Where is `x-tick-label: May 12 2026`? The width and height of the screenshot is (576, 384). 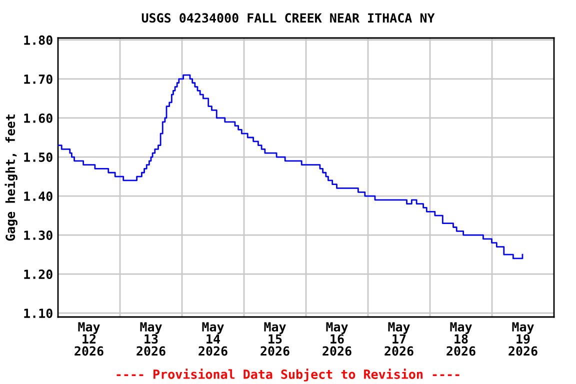
x-tick-label: May 12 2026 is located at coordinates (89, 339).